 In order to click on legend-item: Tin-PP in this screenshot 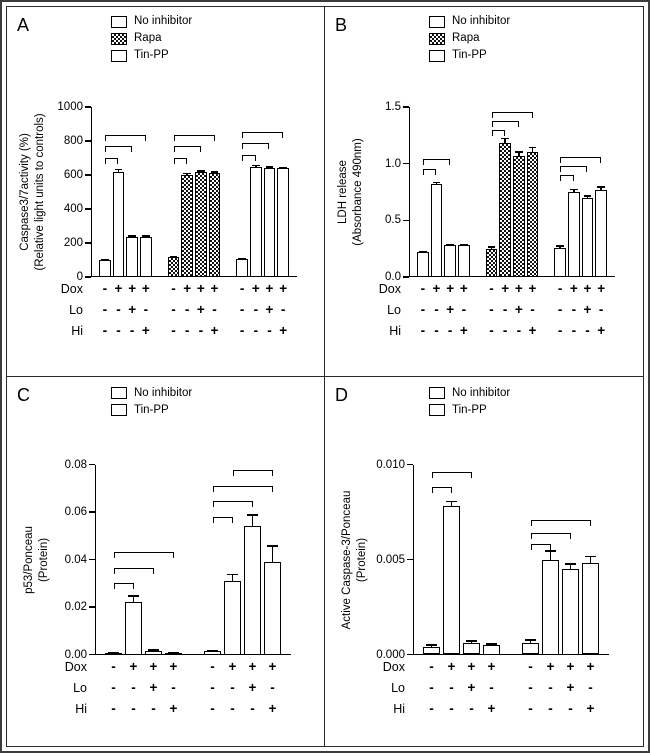, I will do `click(469, 55)`.